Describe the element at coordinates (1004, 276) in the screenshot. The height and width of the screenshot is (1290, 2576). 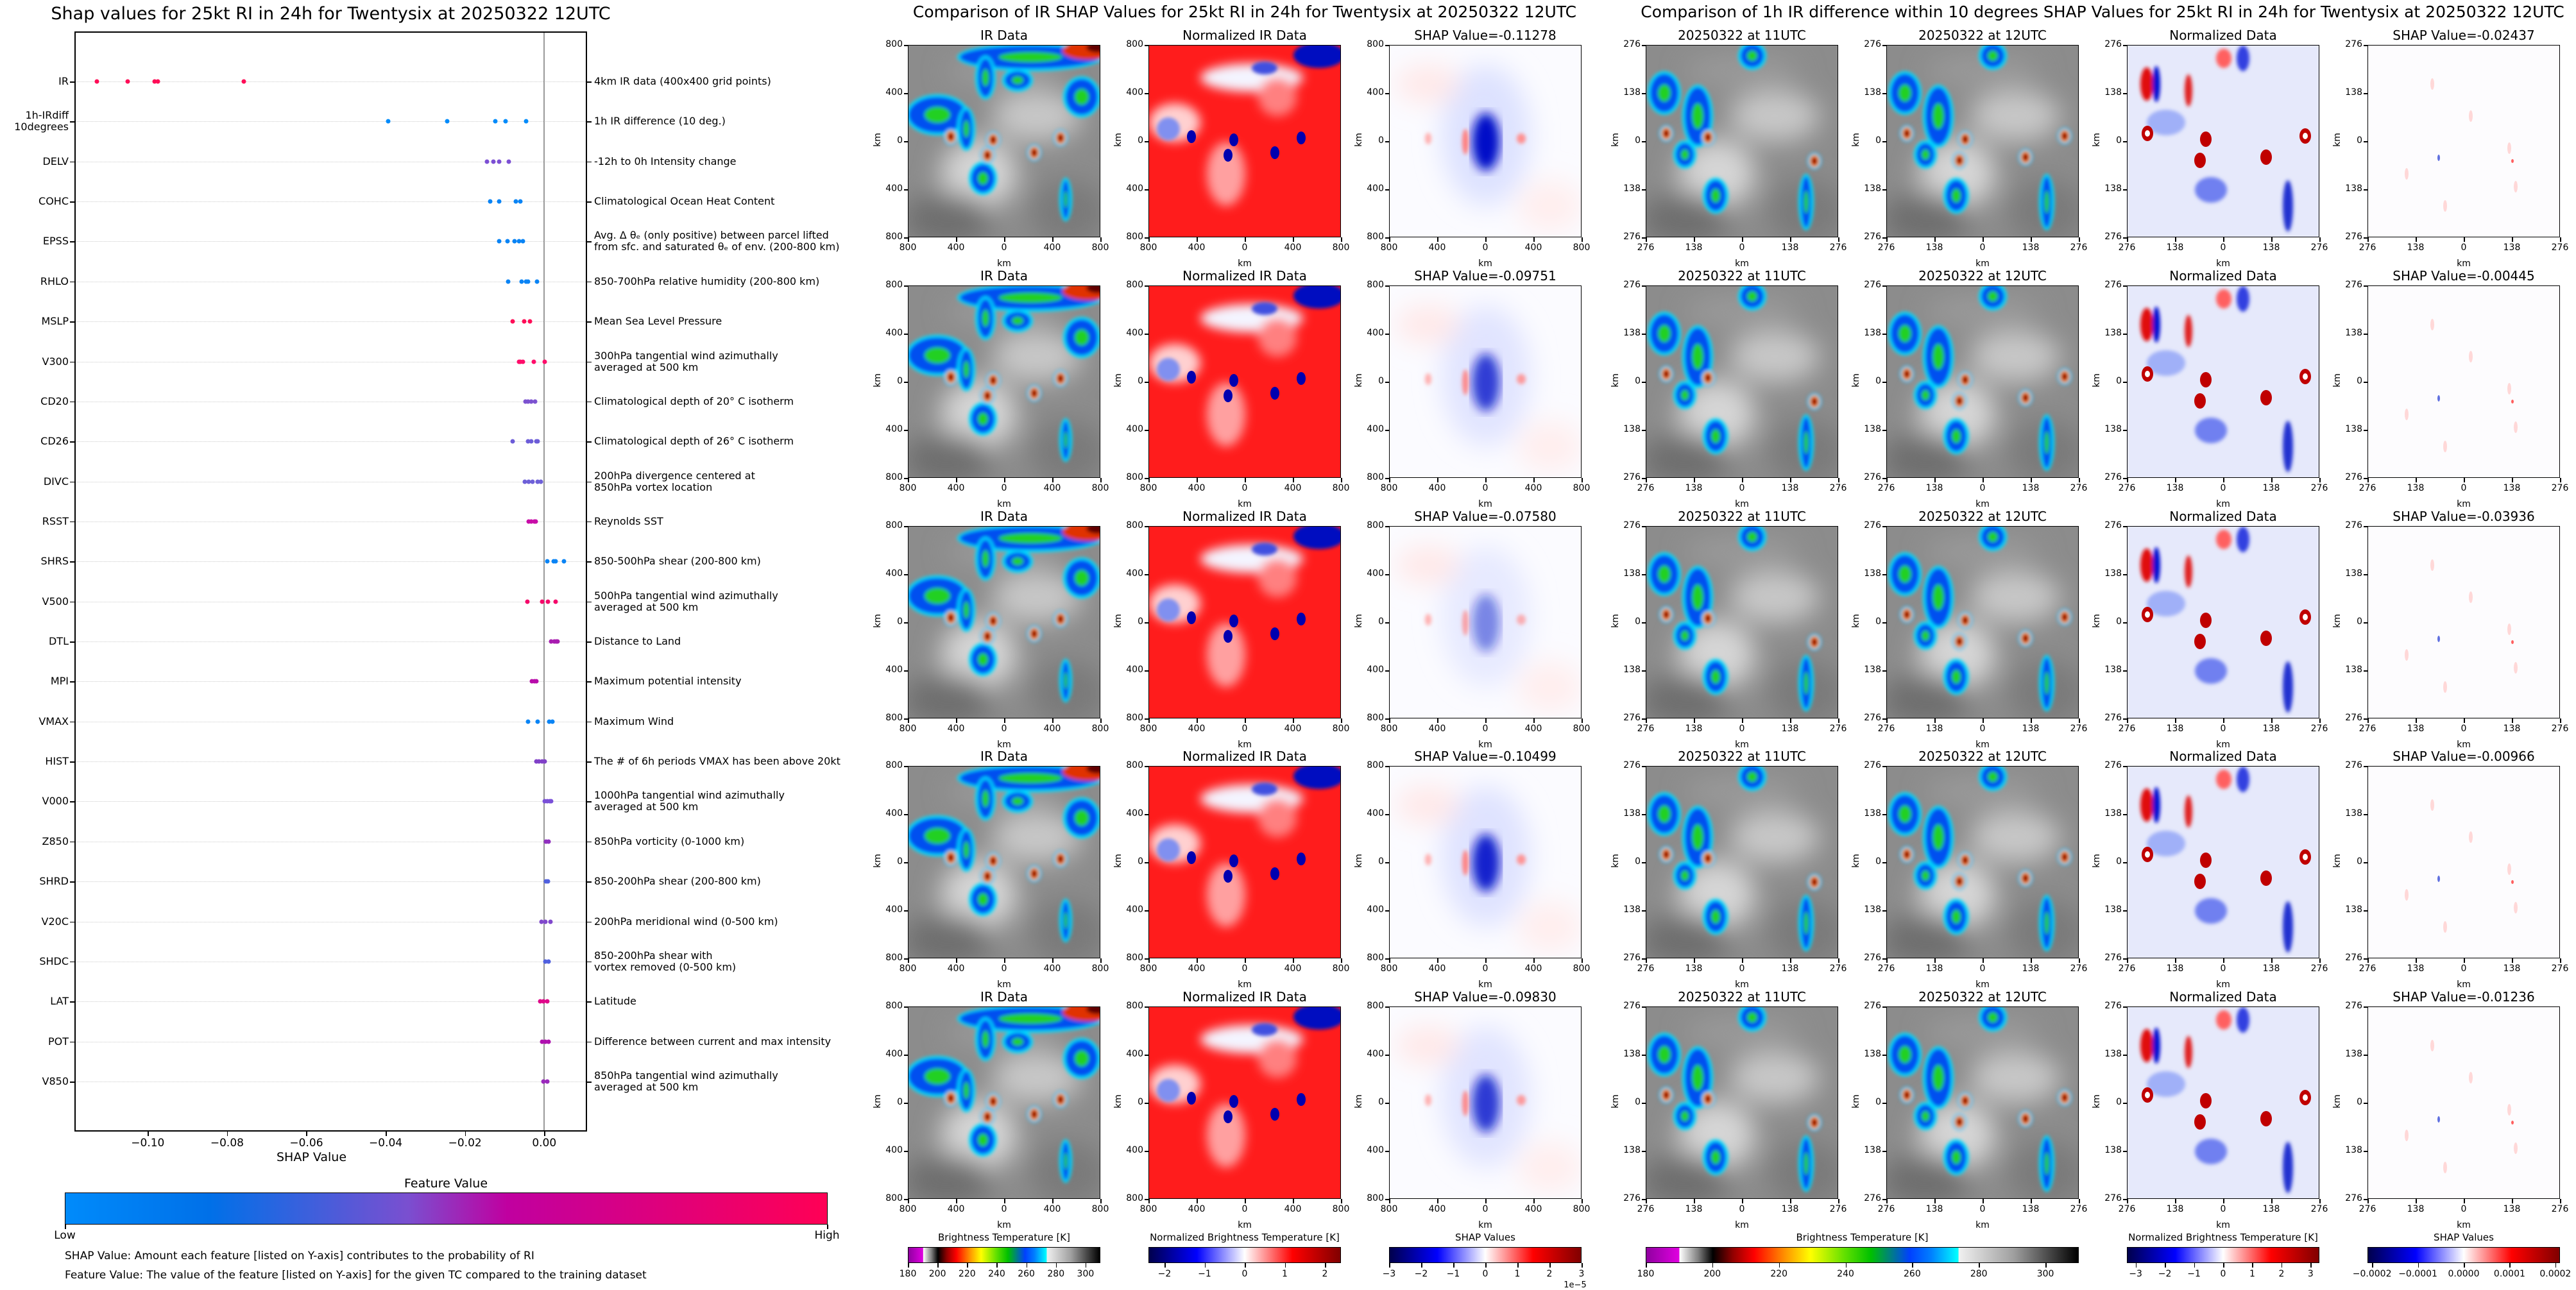
I see `panel-title: IR Data` at that location.